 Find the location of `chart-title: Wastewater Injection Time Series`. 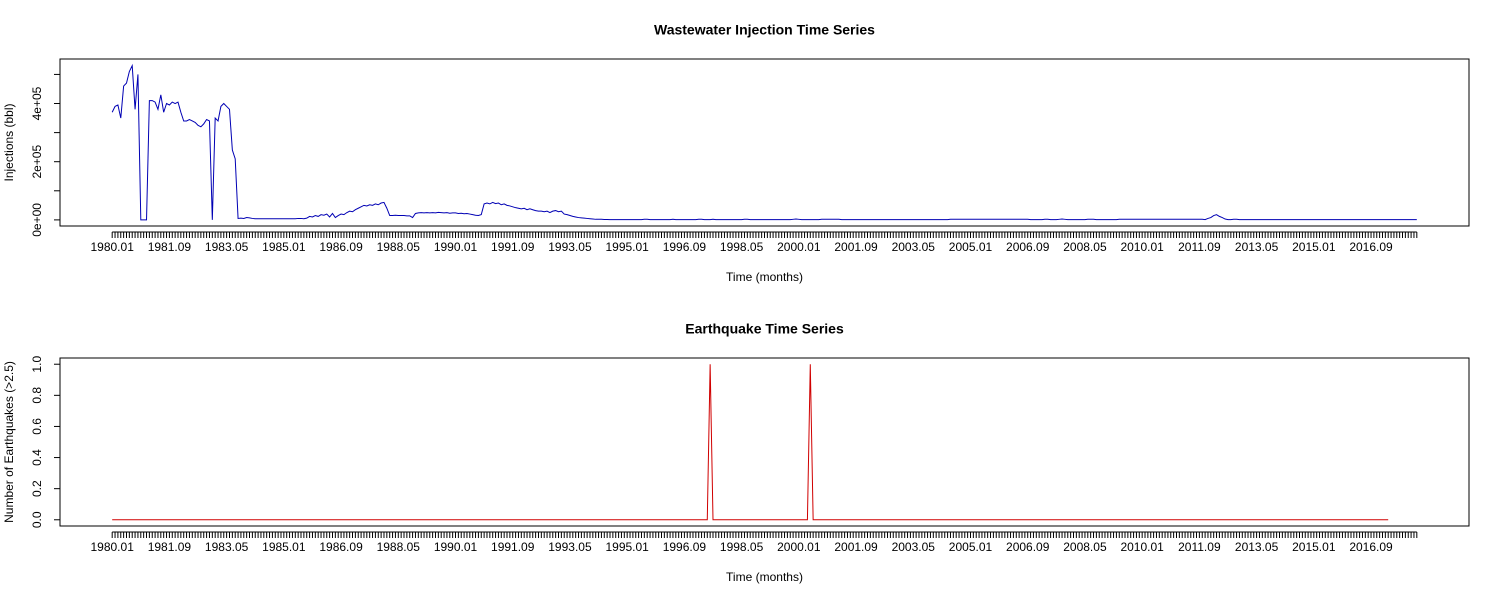

chart-title: Wastewater Injection Time Series is located at coordinates (764, 30).